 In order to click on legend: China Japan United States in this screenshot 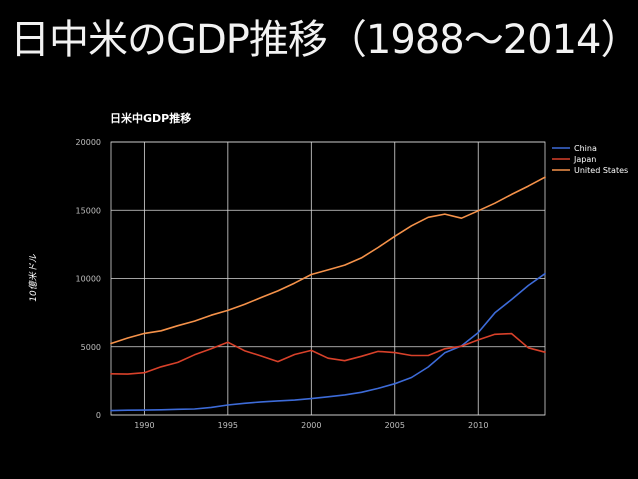, I will do `click(590, 159)`.